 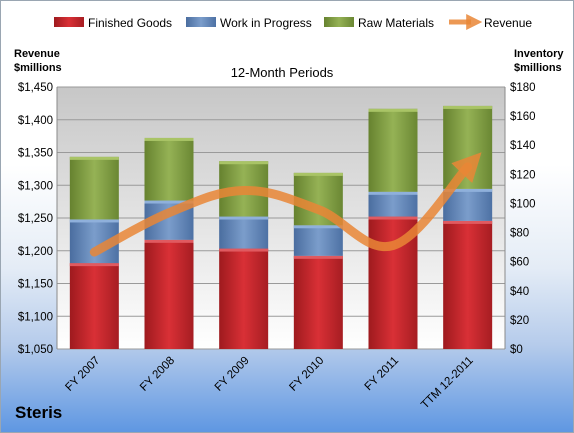 I want to click on x-tick-label: FY 2007, so click(x=82, y=374).